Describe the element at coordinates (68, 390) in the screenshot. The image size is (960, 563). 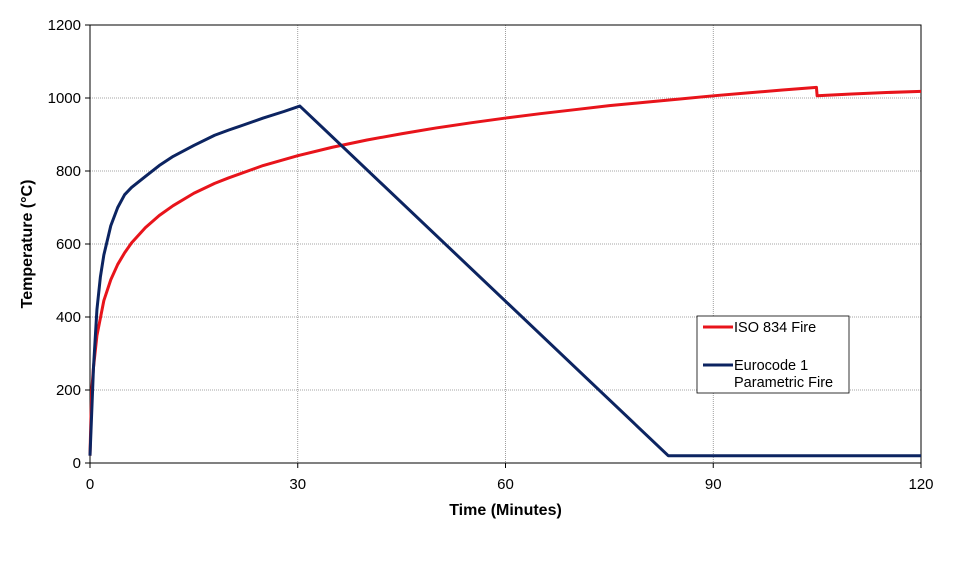
I see `y-tick-label: 200` at that location.